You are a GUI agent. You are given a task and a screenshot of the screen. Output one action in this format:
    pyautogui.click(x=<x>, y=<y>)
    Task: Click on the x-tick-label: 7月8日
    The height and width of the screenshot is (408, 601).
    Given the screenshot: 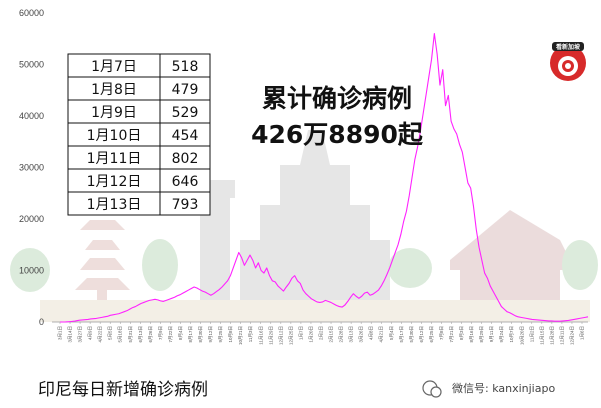 What is the action you would take?
    pyautogui.click(x=442, y=333)
    